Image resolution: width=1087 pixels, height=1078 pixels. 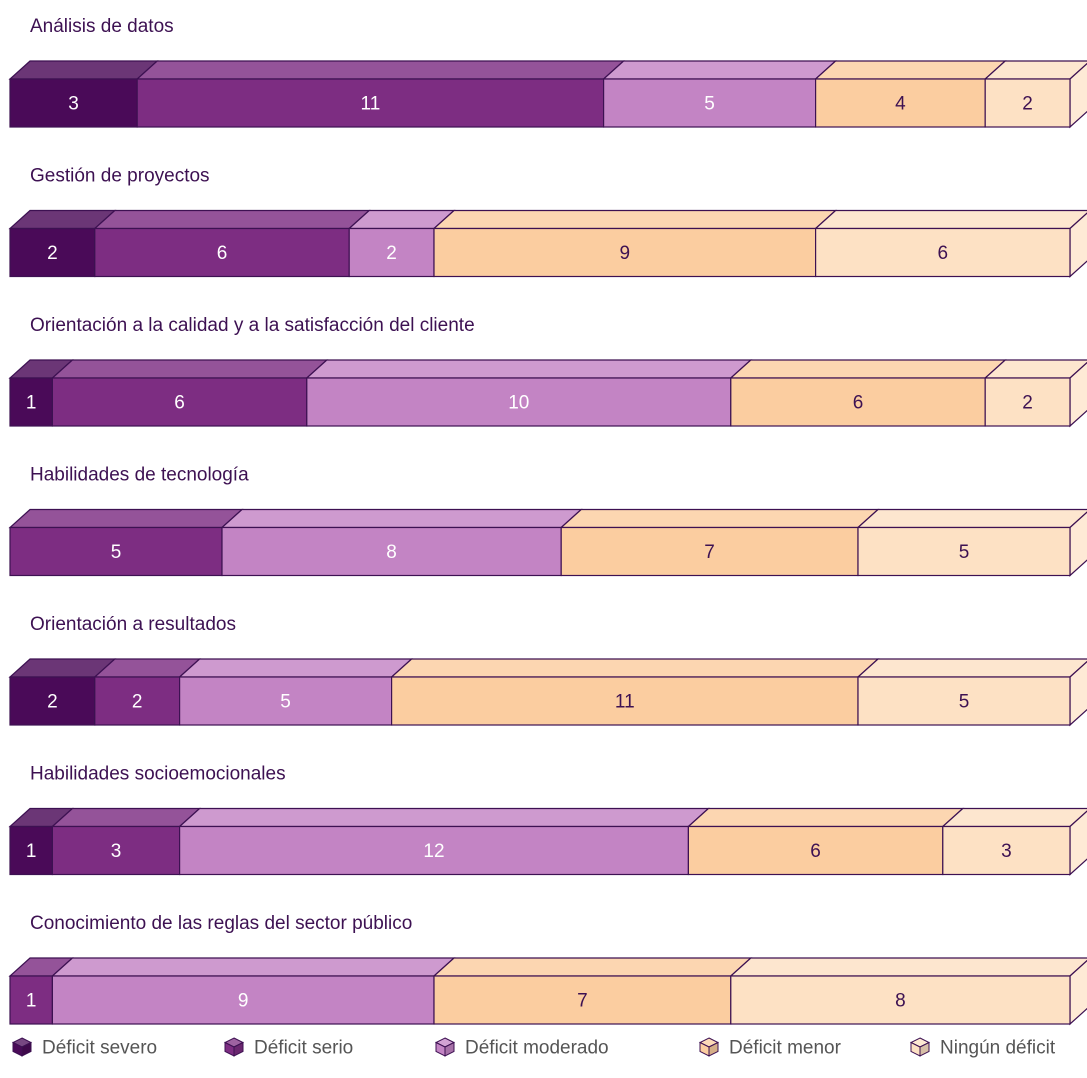 I want to click on legend-item: Déficit moderado, so click(x=521, y=1048).